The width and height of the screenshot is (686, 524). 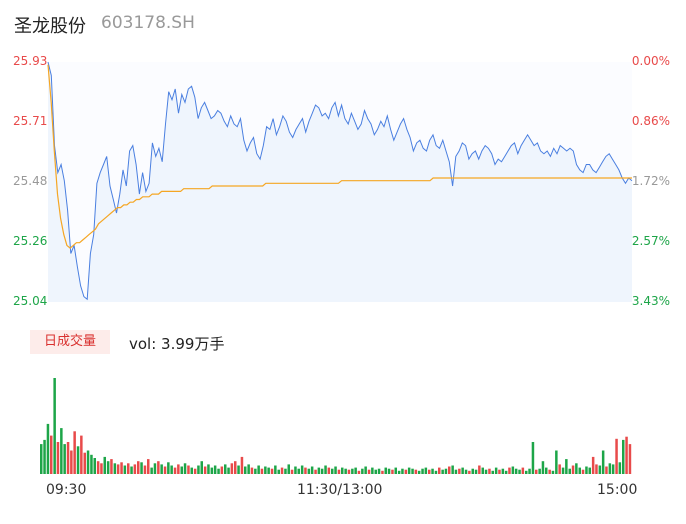 What do you see at coordinates (70, 342) in the screenshot?
I see `volume-badge: 日成交量` at bounding box center [70, 342].